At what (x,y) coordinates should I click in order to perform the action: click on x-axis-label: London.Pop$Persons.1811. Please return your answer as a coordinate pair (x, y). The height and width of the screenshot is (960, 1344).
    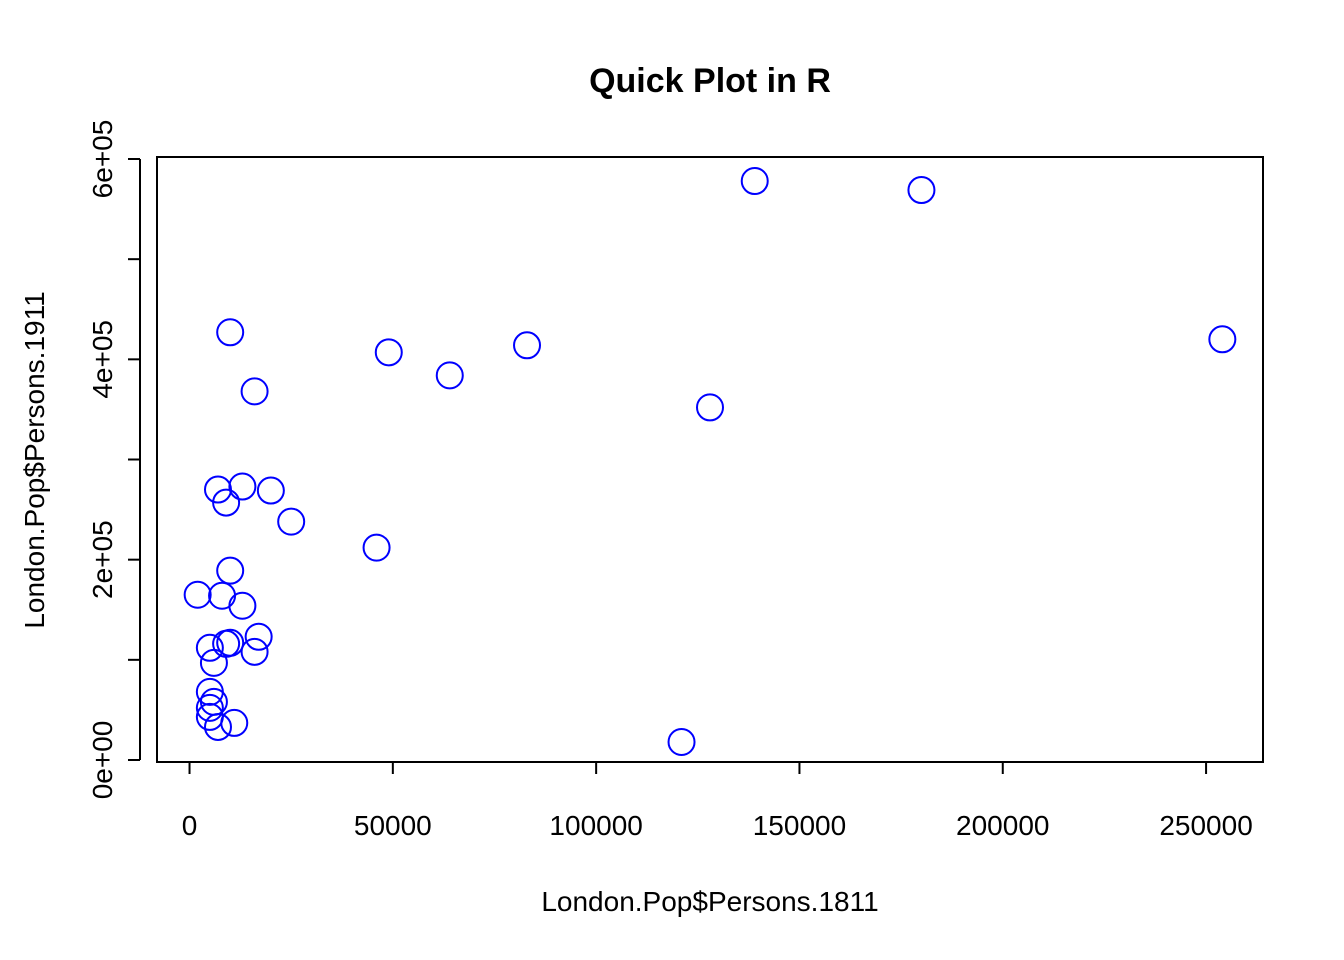
    Looking at the image, I should click on (709, 901).